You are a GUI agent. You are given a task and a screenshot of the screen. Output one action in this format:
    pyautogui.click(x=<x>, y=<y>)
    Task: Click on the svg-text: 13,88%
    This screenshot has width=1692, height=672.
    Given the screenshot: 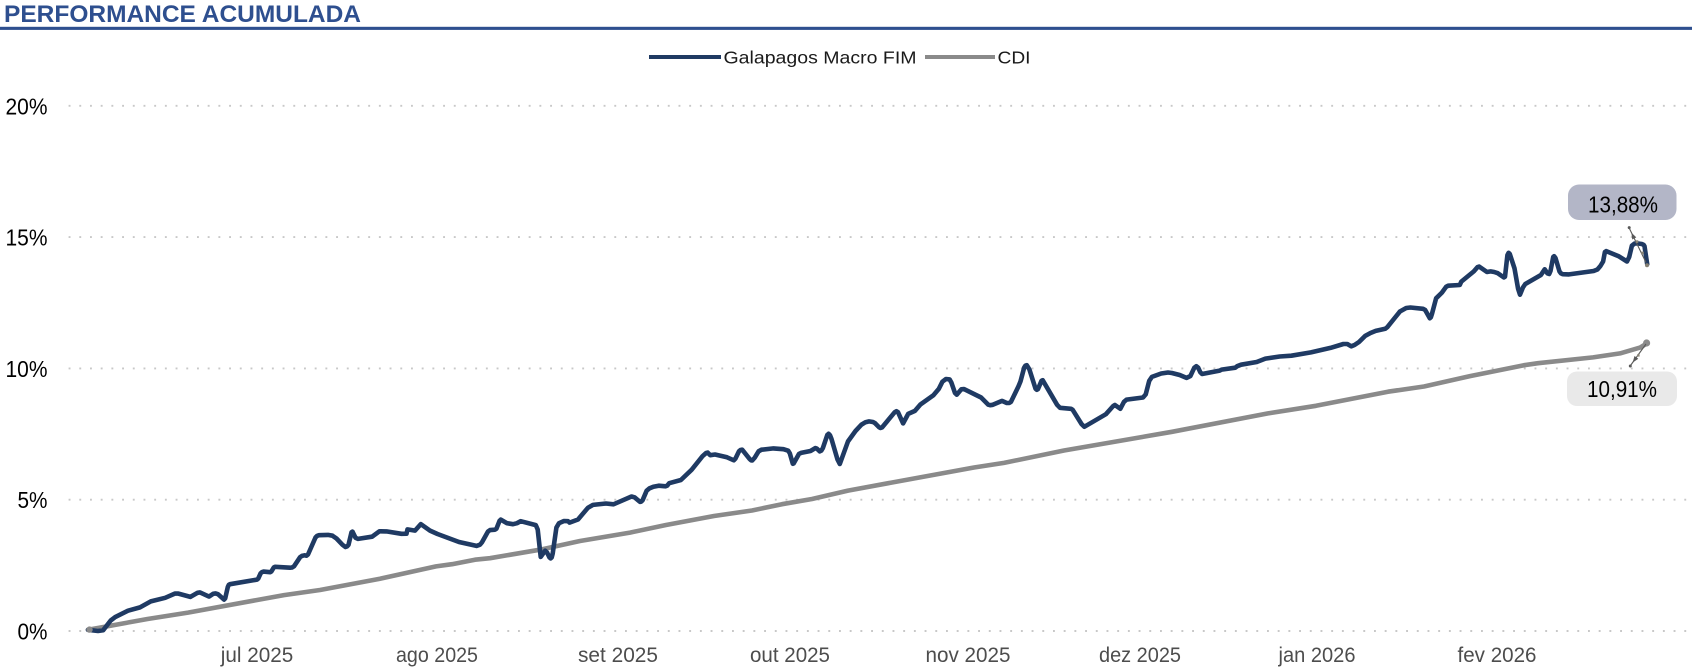 What is the action you would take?
    pyautogui.click(x=1623, y=205)
    